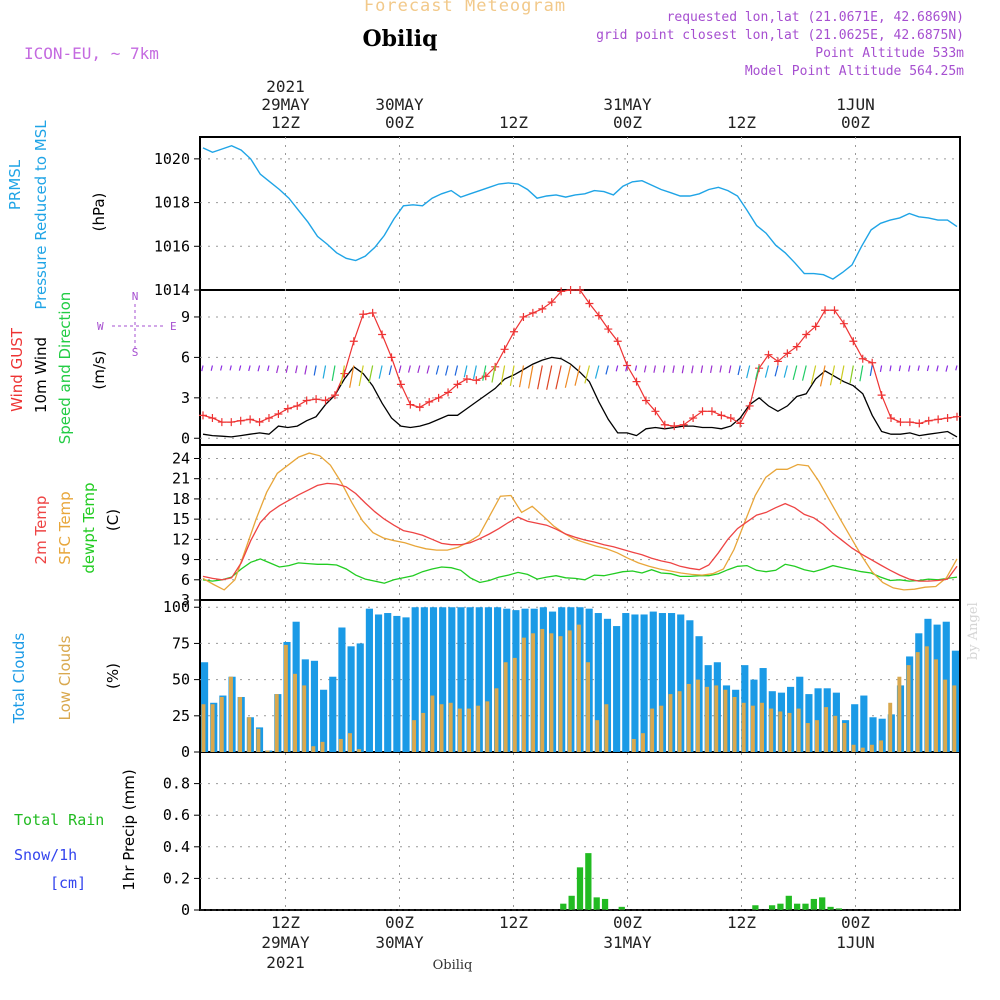 The height and width of the screenshot is (1000, 1000). I want to click on compass-east: E, so click(173, 326).